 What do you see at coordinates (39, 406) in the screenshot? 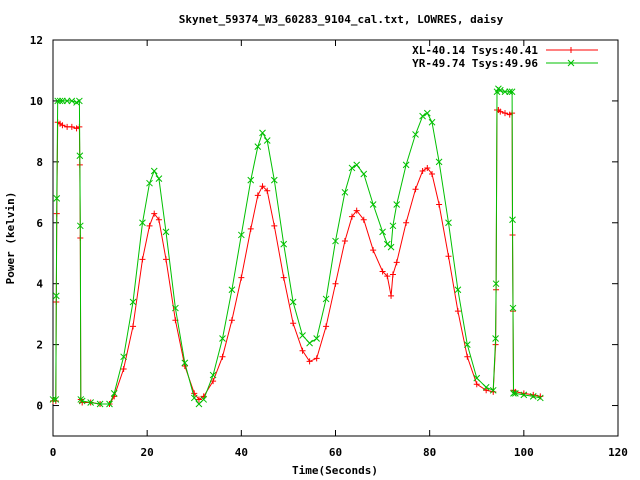
I see `y-tick-label: 0` at bounding box center [39, 406].